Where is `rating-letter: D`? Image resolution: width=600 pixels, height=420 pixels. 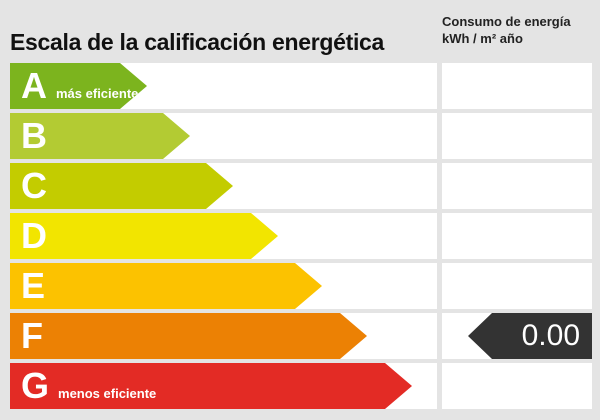
rating-letter: D is located at coordinates (34, 235).